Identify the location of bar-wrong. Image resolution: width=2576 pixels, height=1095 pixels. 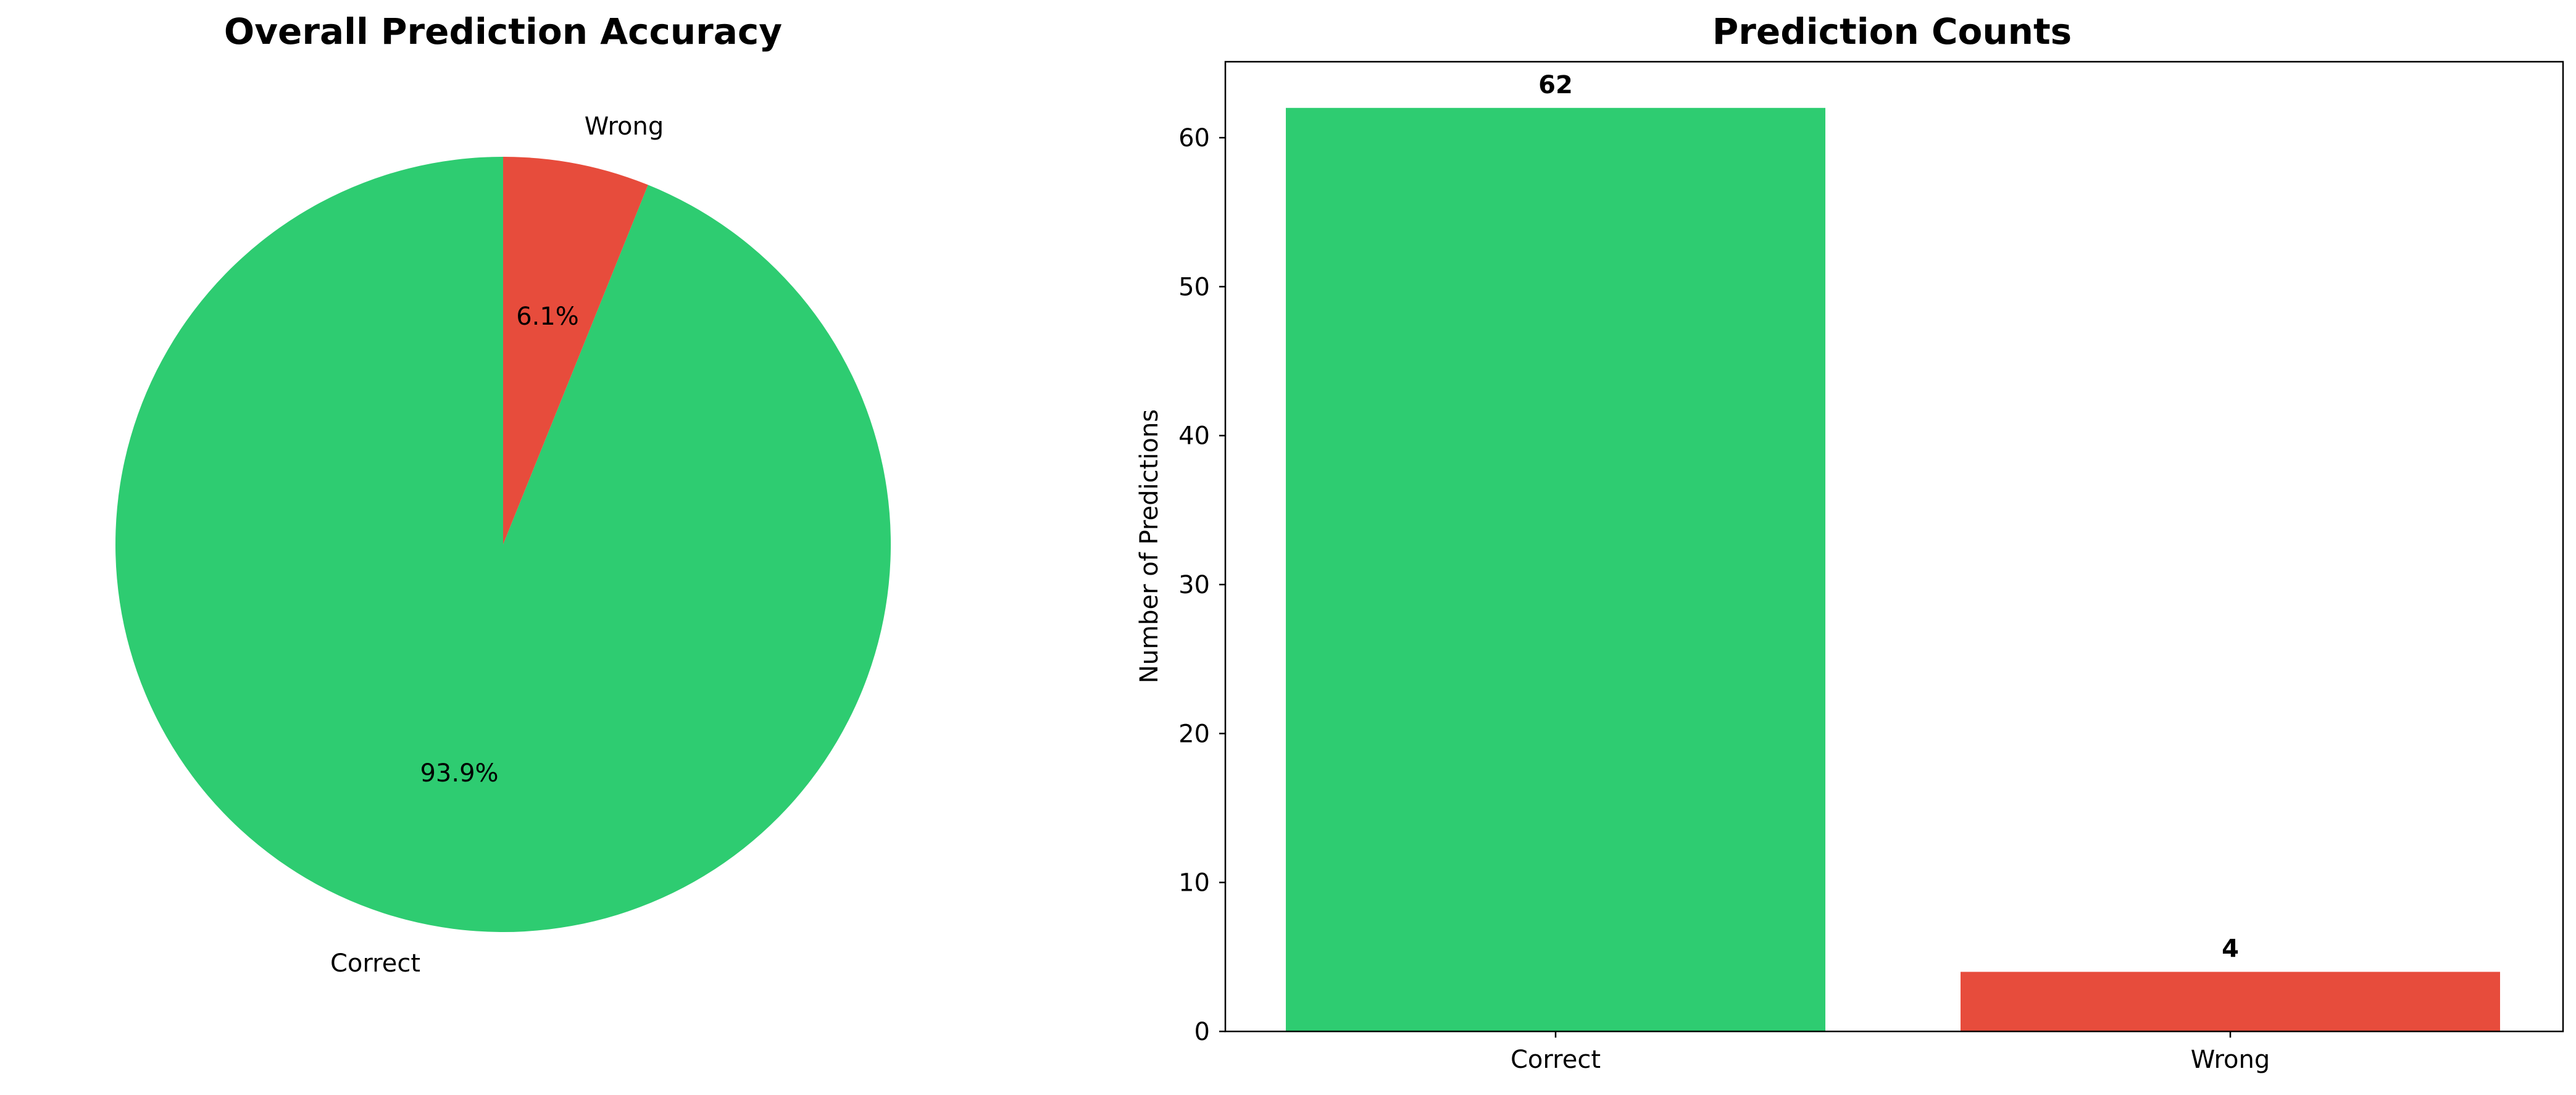
(2230, 1001).